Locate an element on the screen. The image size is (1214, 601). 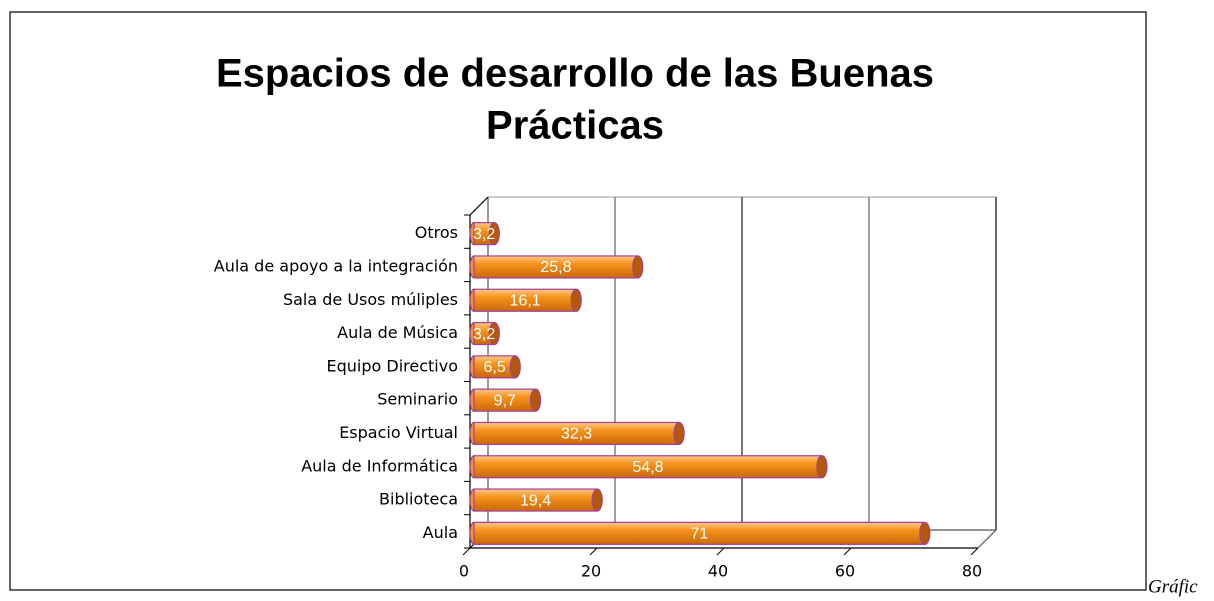
caption: Gráfic is located at coordinates (1173, 586).